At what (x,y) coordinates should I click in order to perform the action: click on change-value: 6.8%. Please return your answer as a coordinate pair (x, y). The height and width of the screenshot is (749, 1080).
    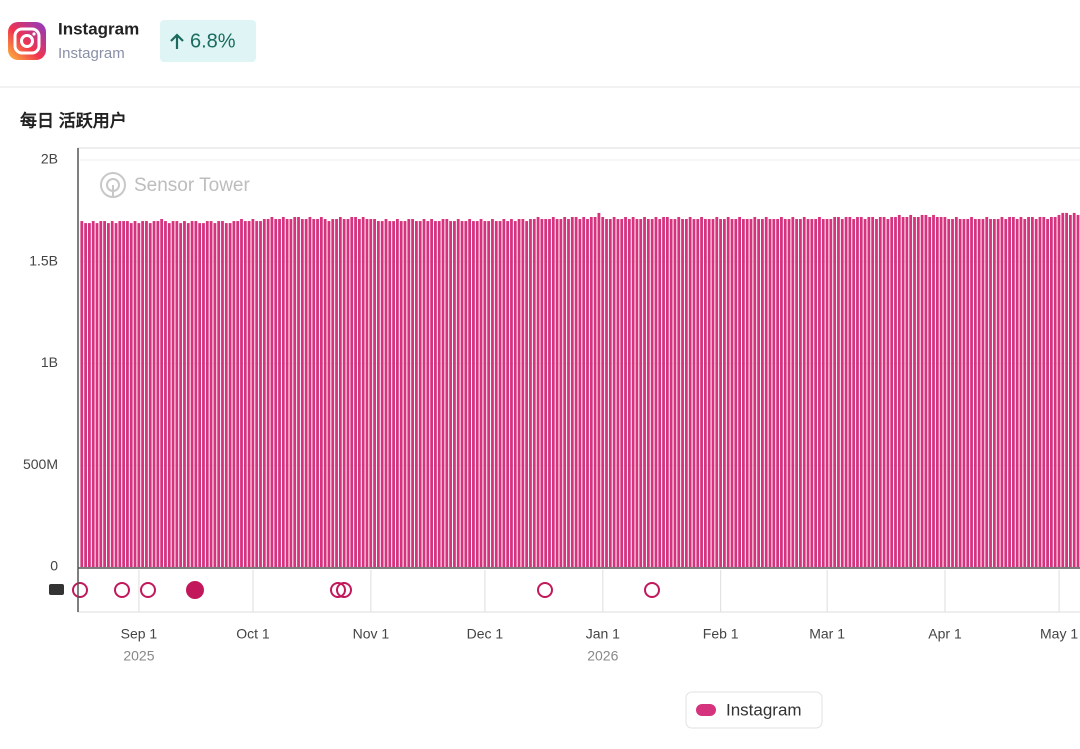
    Looking at the image, I should click on (213, 41).